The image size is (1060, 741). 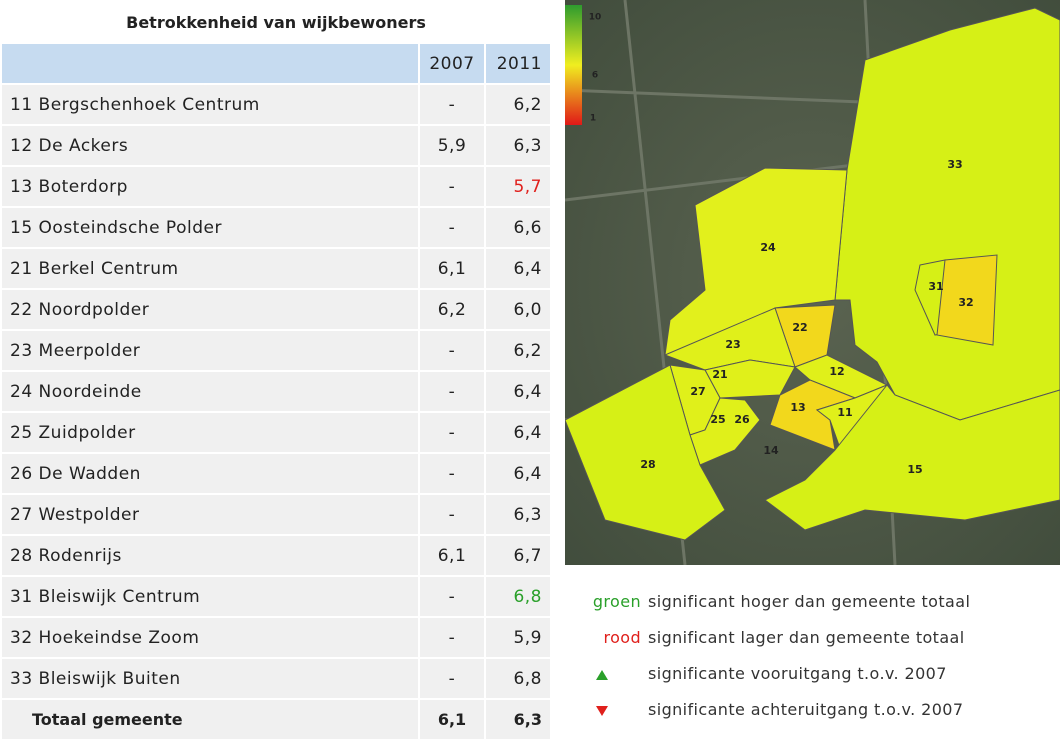 I want to click on area-name: 28 Rodenrijs, so click(x=210, y=555).